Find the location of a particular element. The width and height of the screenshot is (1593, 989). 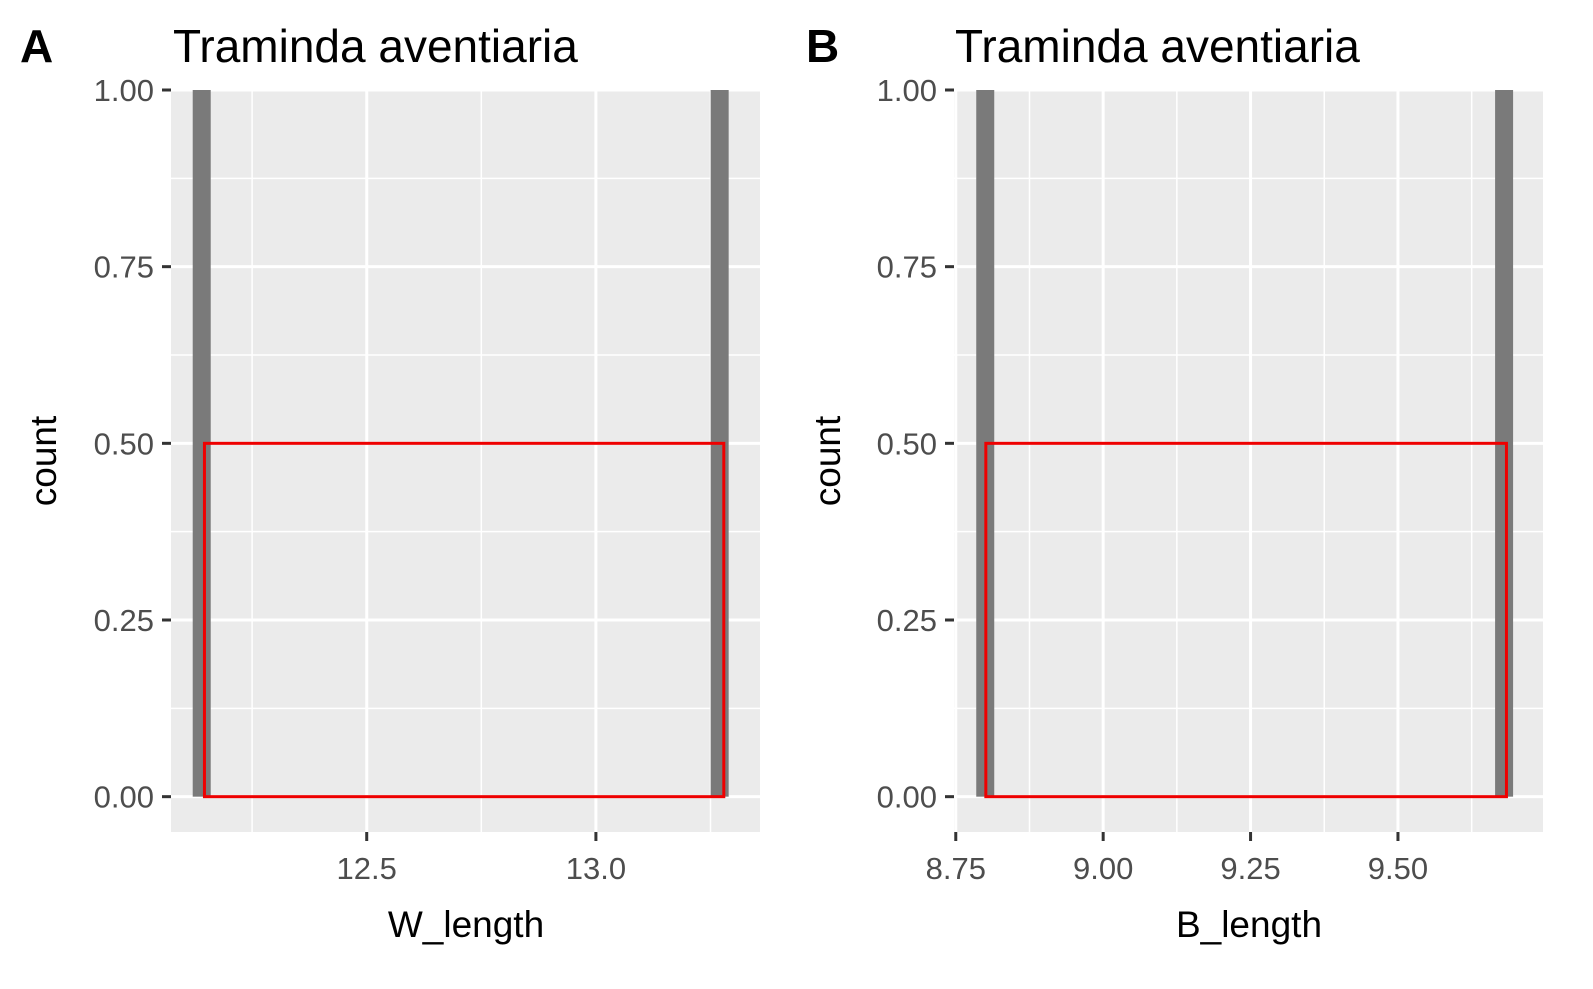

x-axis-title: W_length is located at coordinates (466, 924).